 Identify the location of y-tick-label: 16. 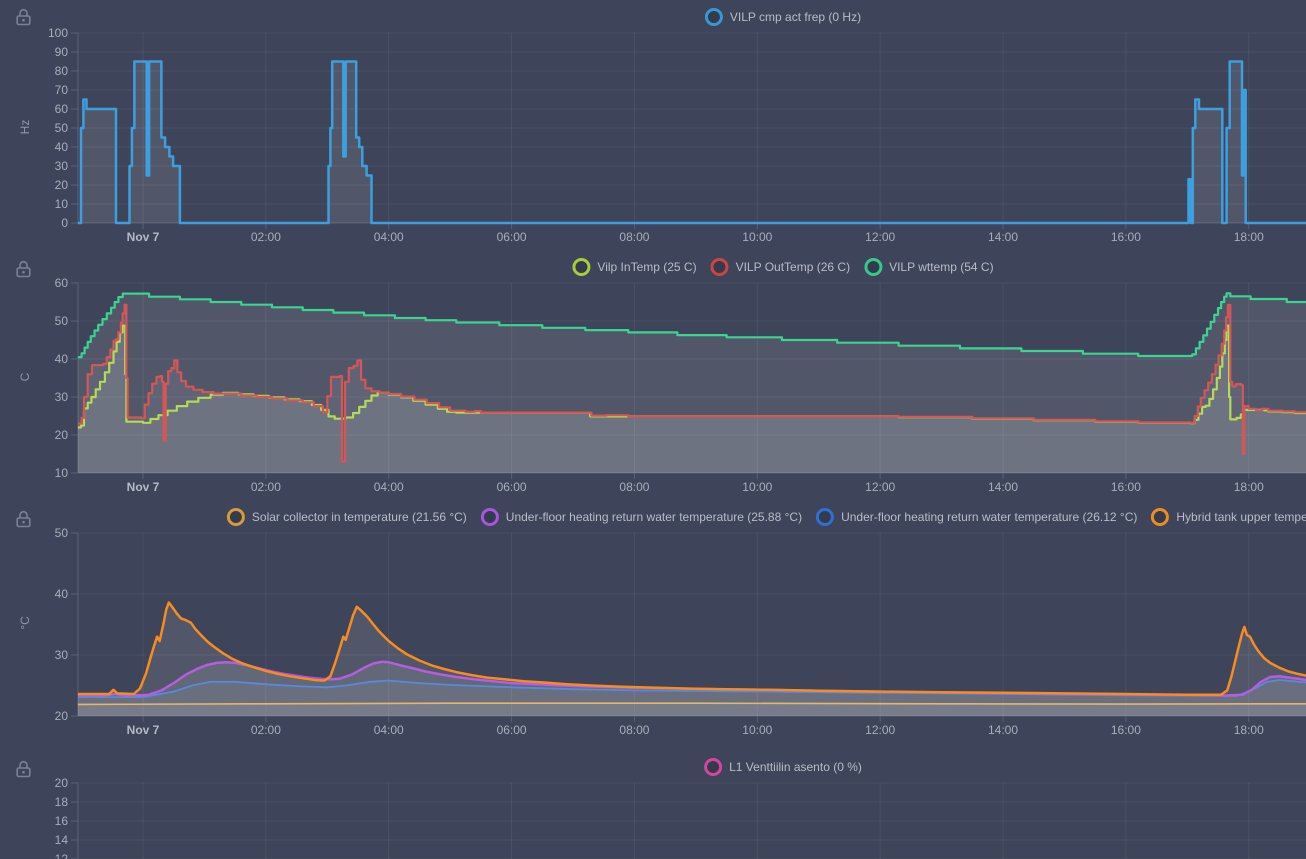
(62, 821).